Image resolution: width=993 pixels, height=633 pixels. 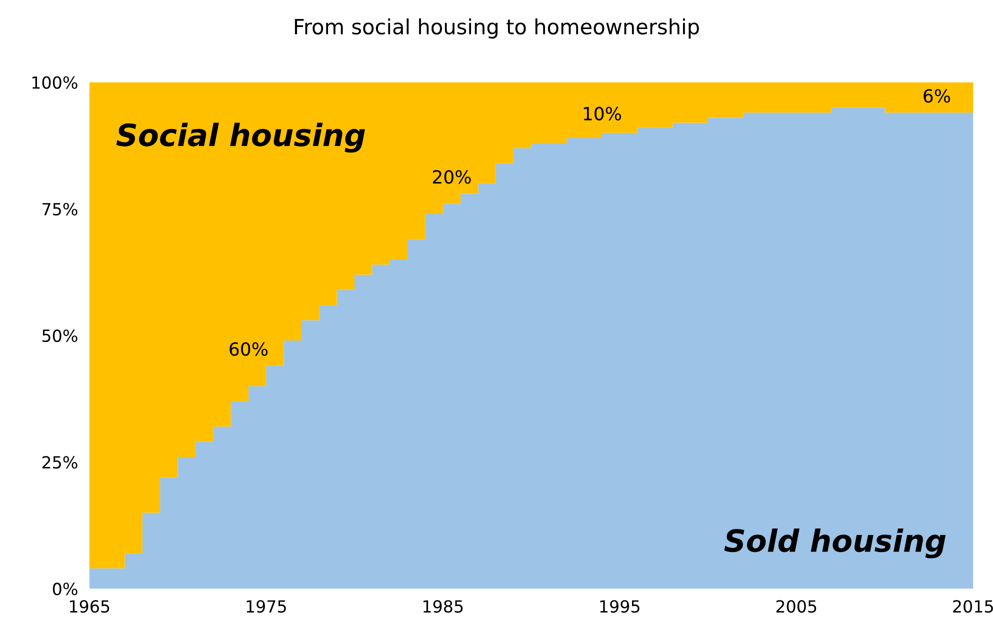 I want to click on series-label: Social housing, so click(x=240, y=137).